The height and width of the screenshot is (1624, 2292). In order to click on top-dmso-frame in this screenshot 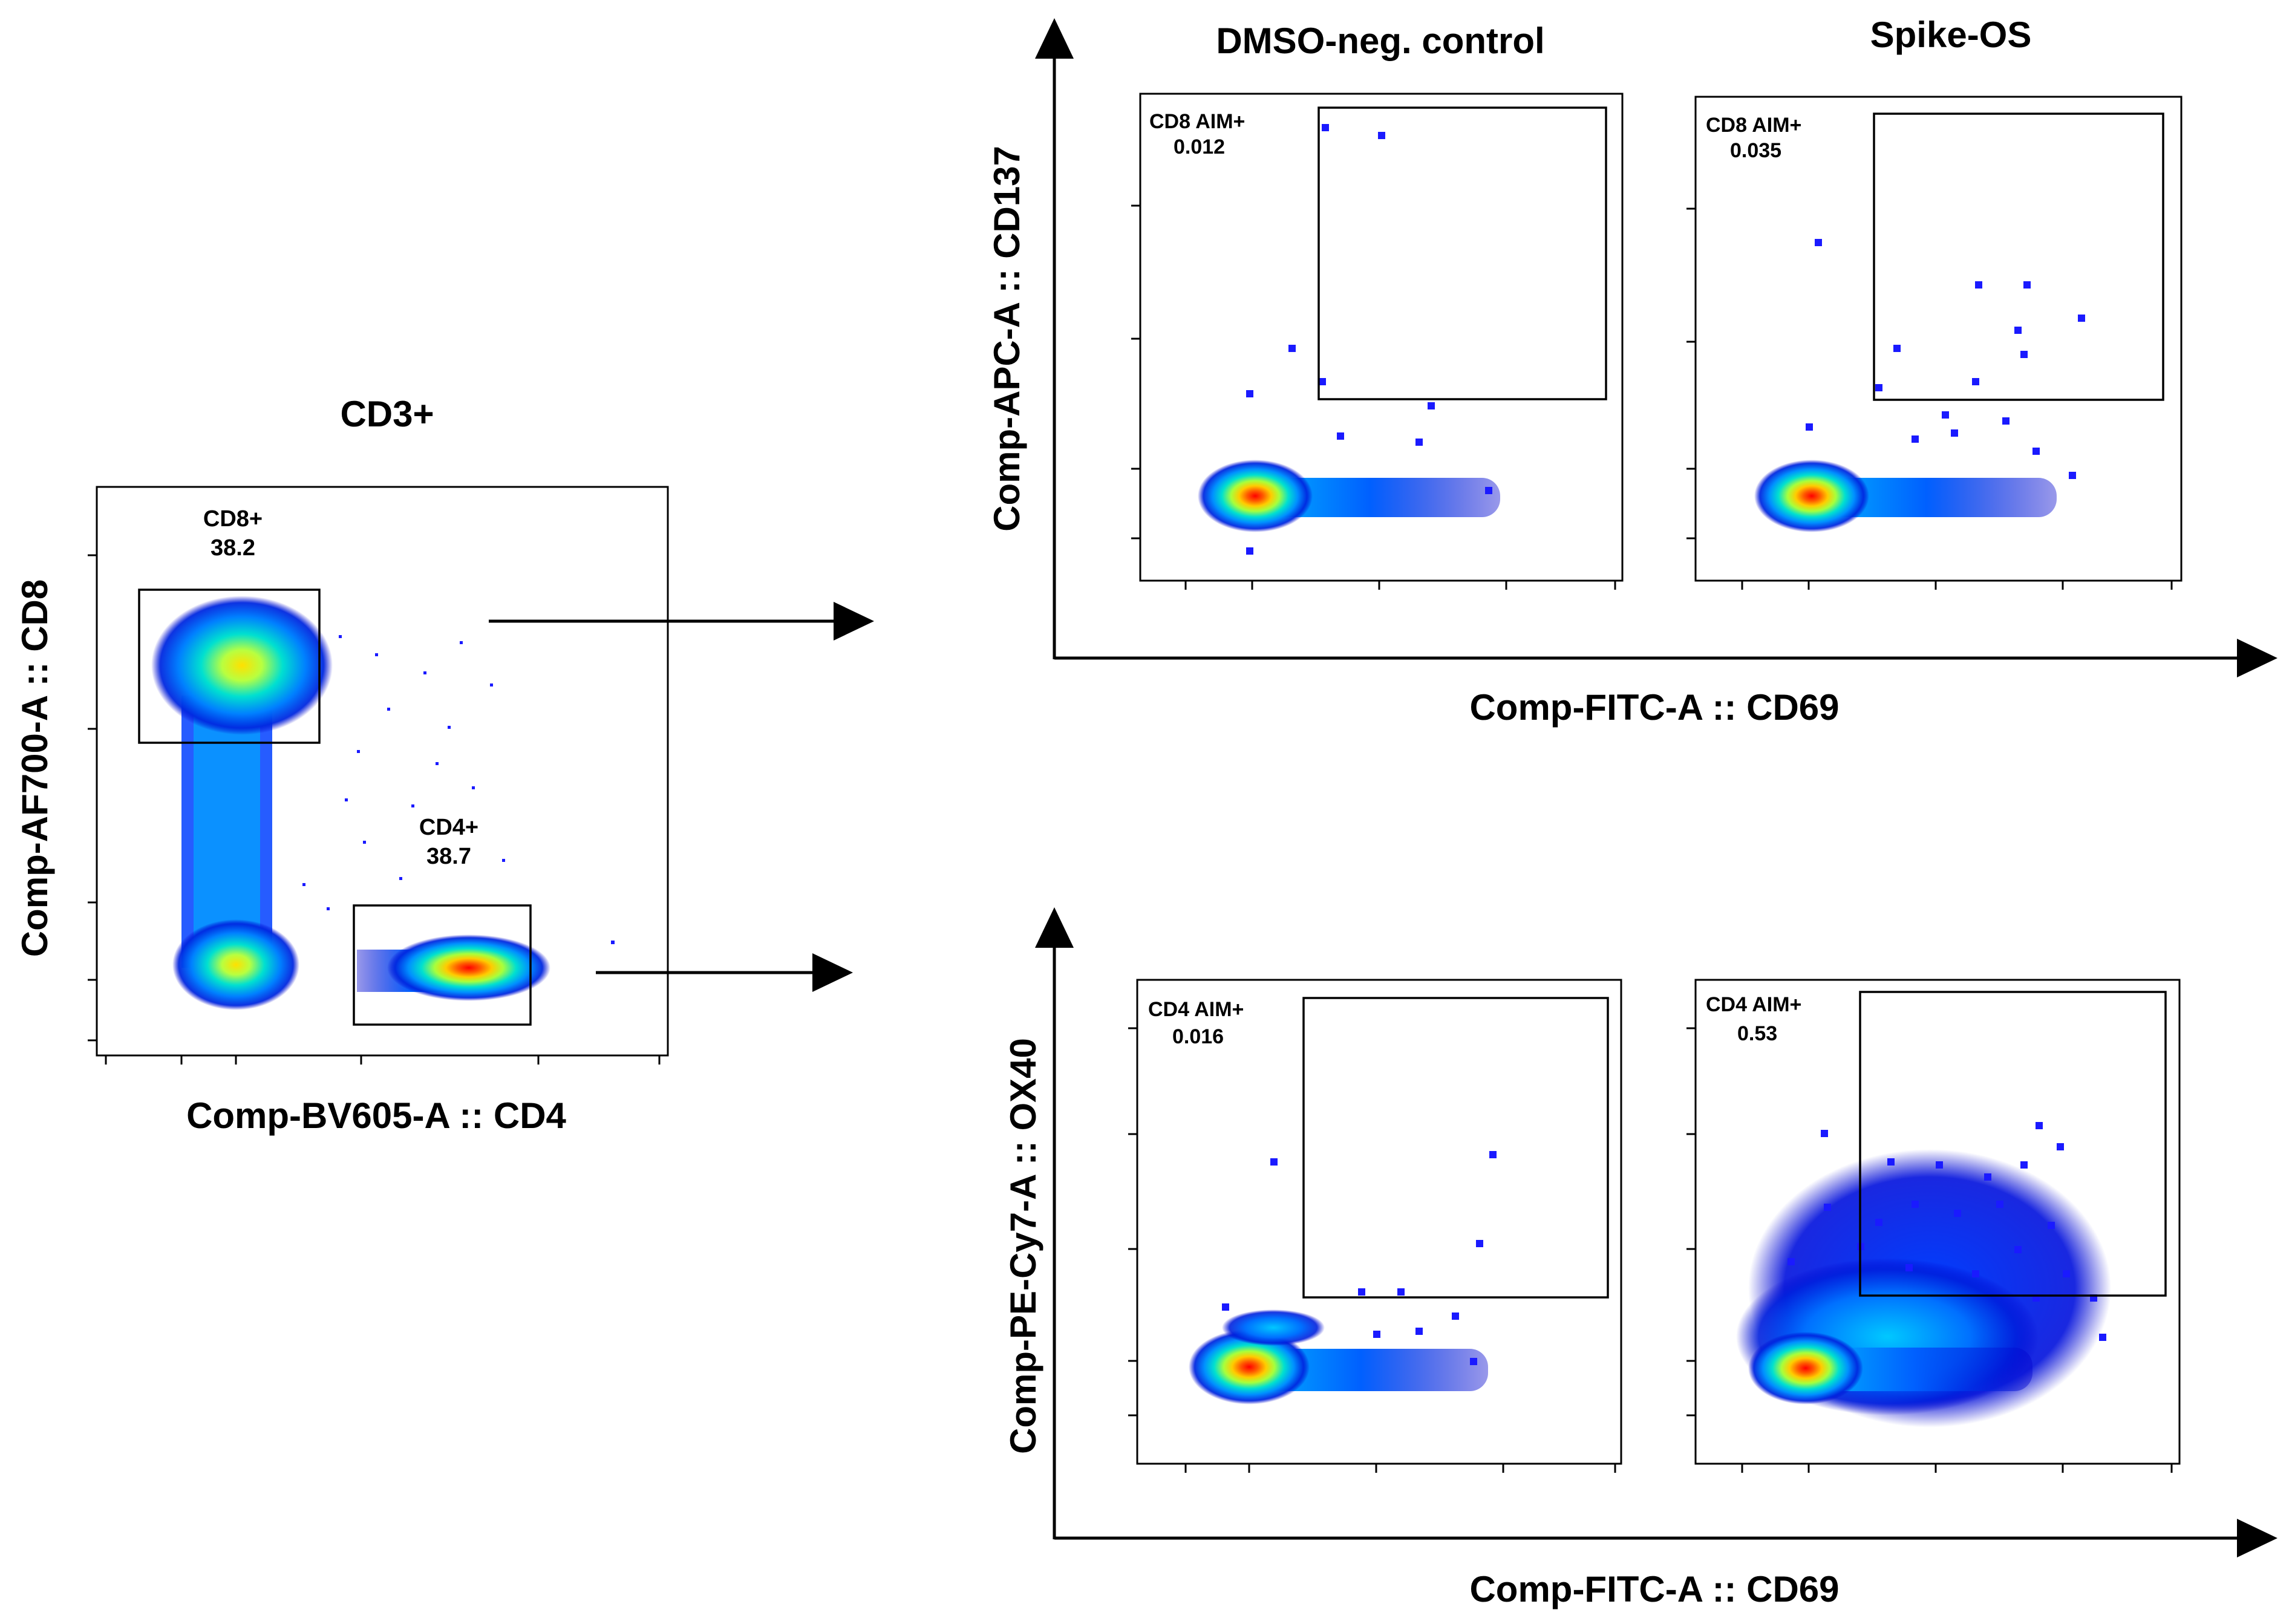, I will do `click(1381, 337)`.